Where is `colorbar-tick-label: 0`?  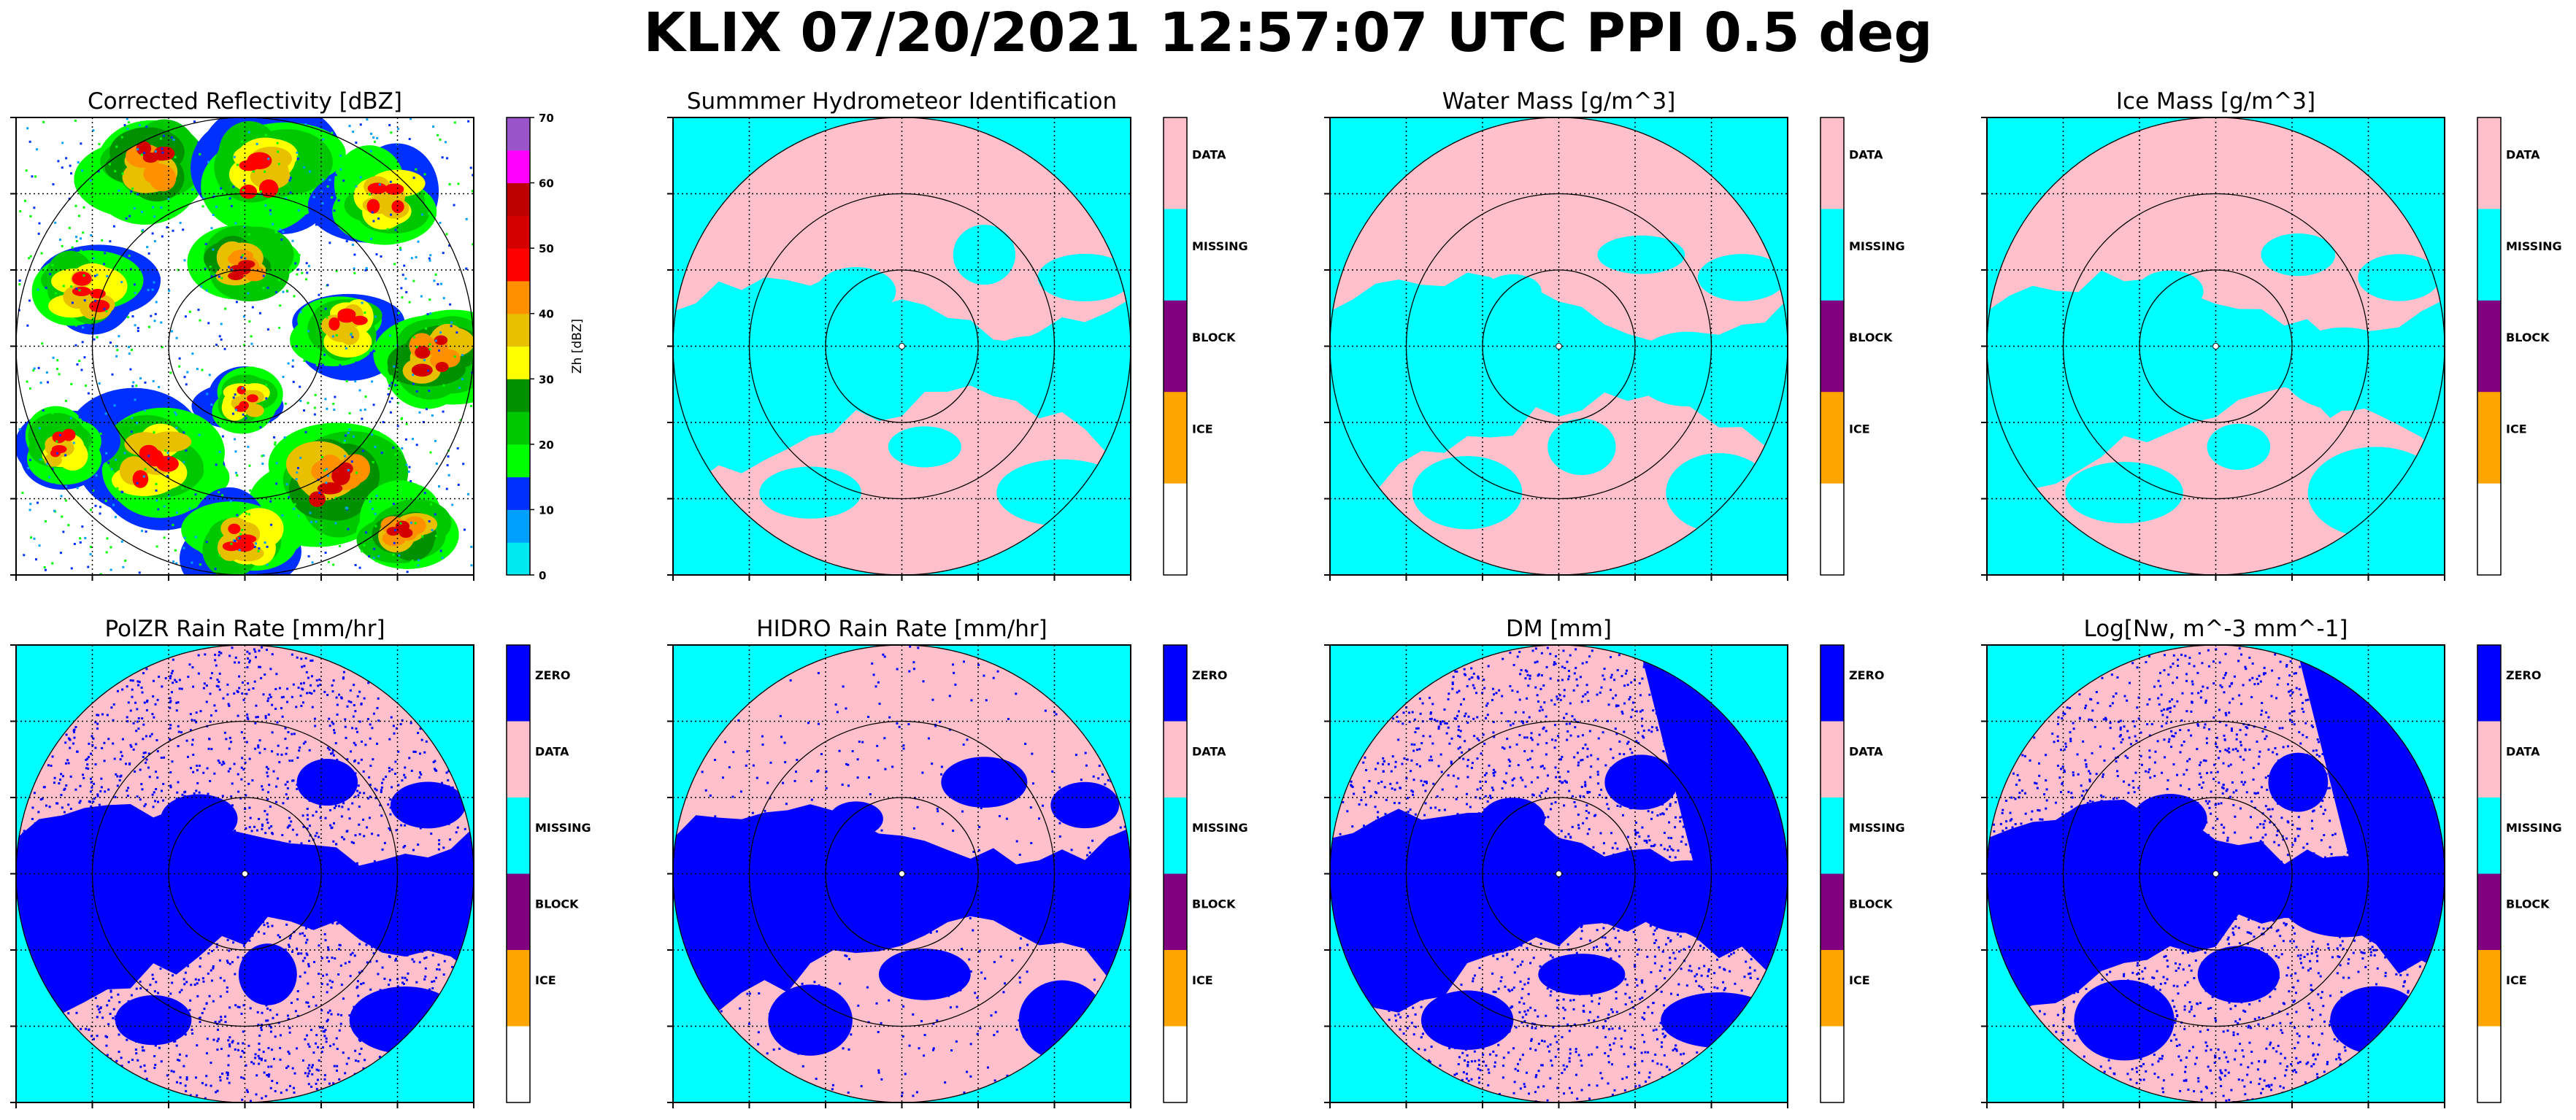 colorbar-tick-label: 0 is located at coordinates (542, 575).